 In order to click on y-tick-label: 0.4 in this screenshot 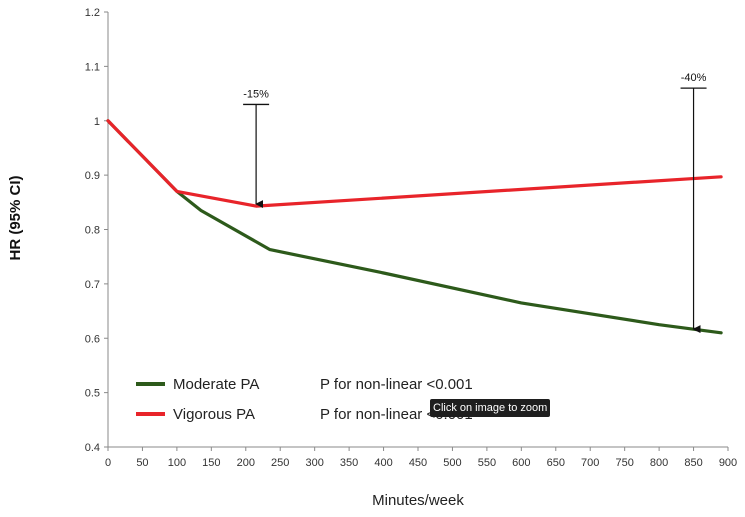, I will do `click(92, 448)`.